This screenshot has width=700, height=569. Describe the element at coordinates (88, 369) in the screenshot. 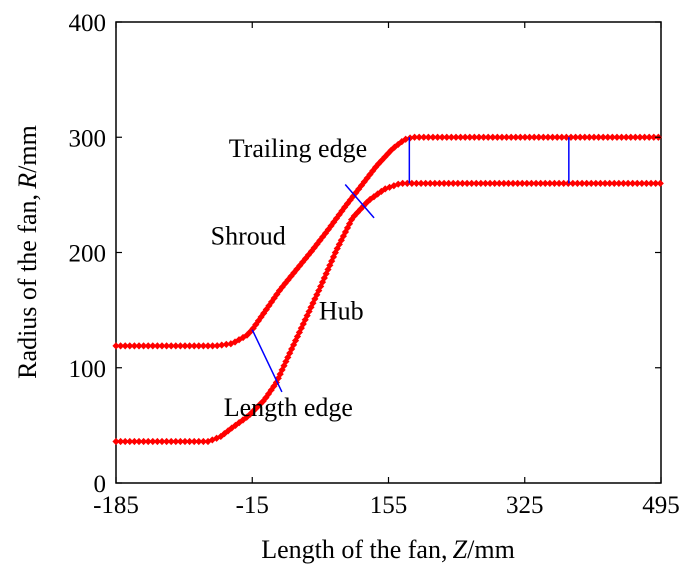

I see `y-tick-label: 100` at that location.